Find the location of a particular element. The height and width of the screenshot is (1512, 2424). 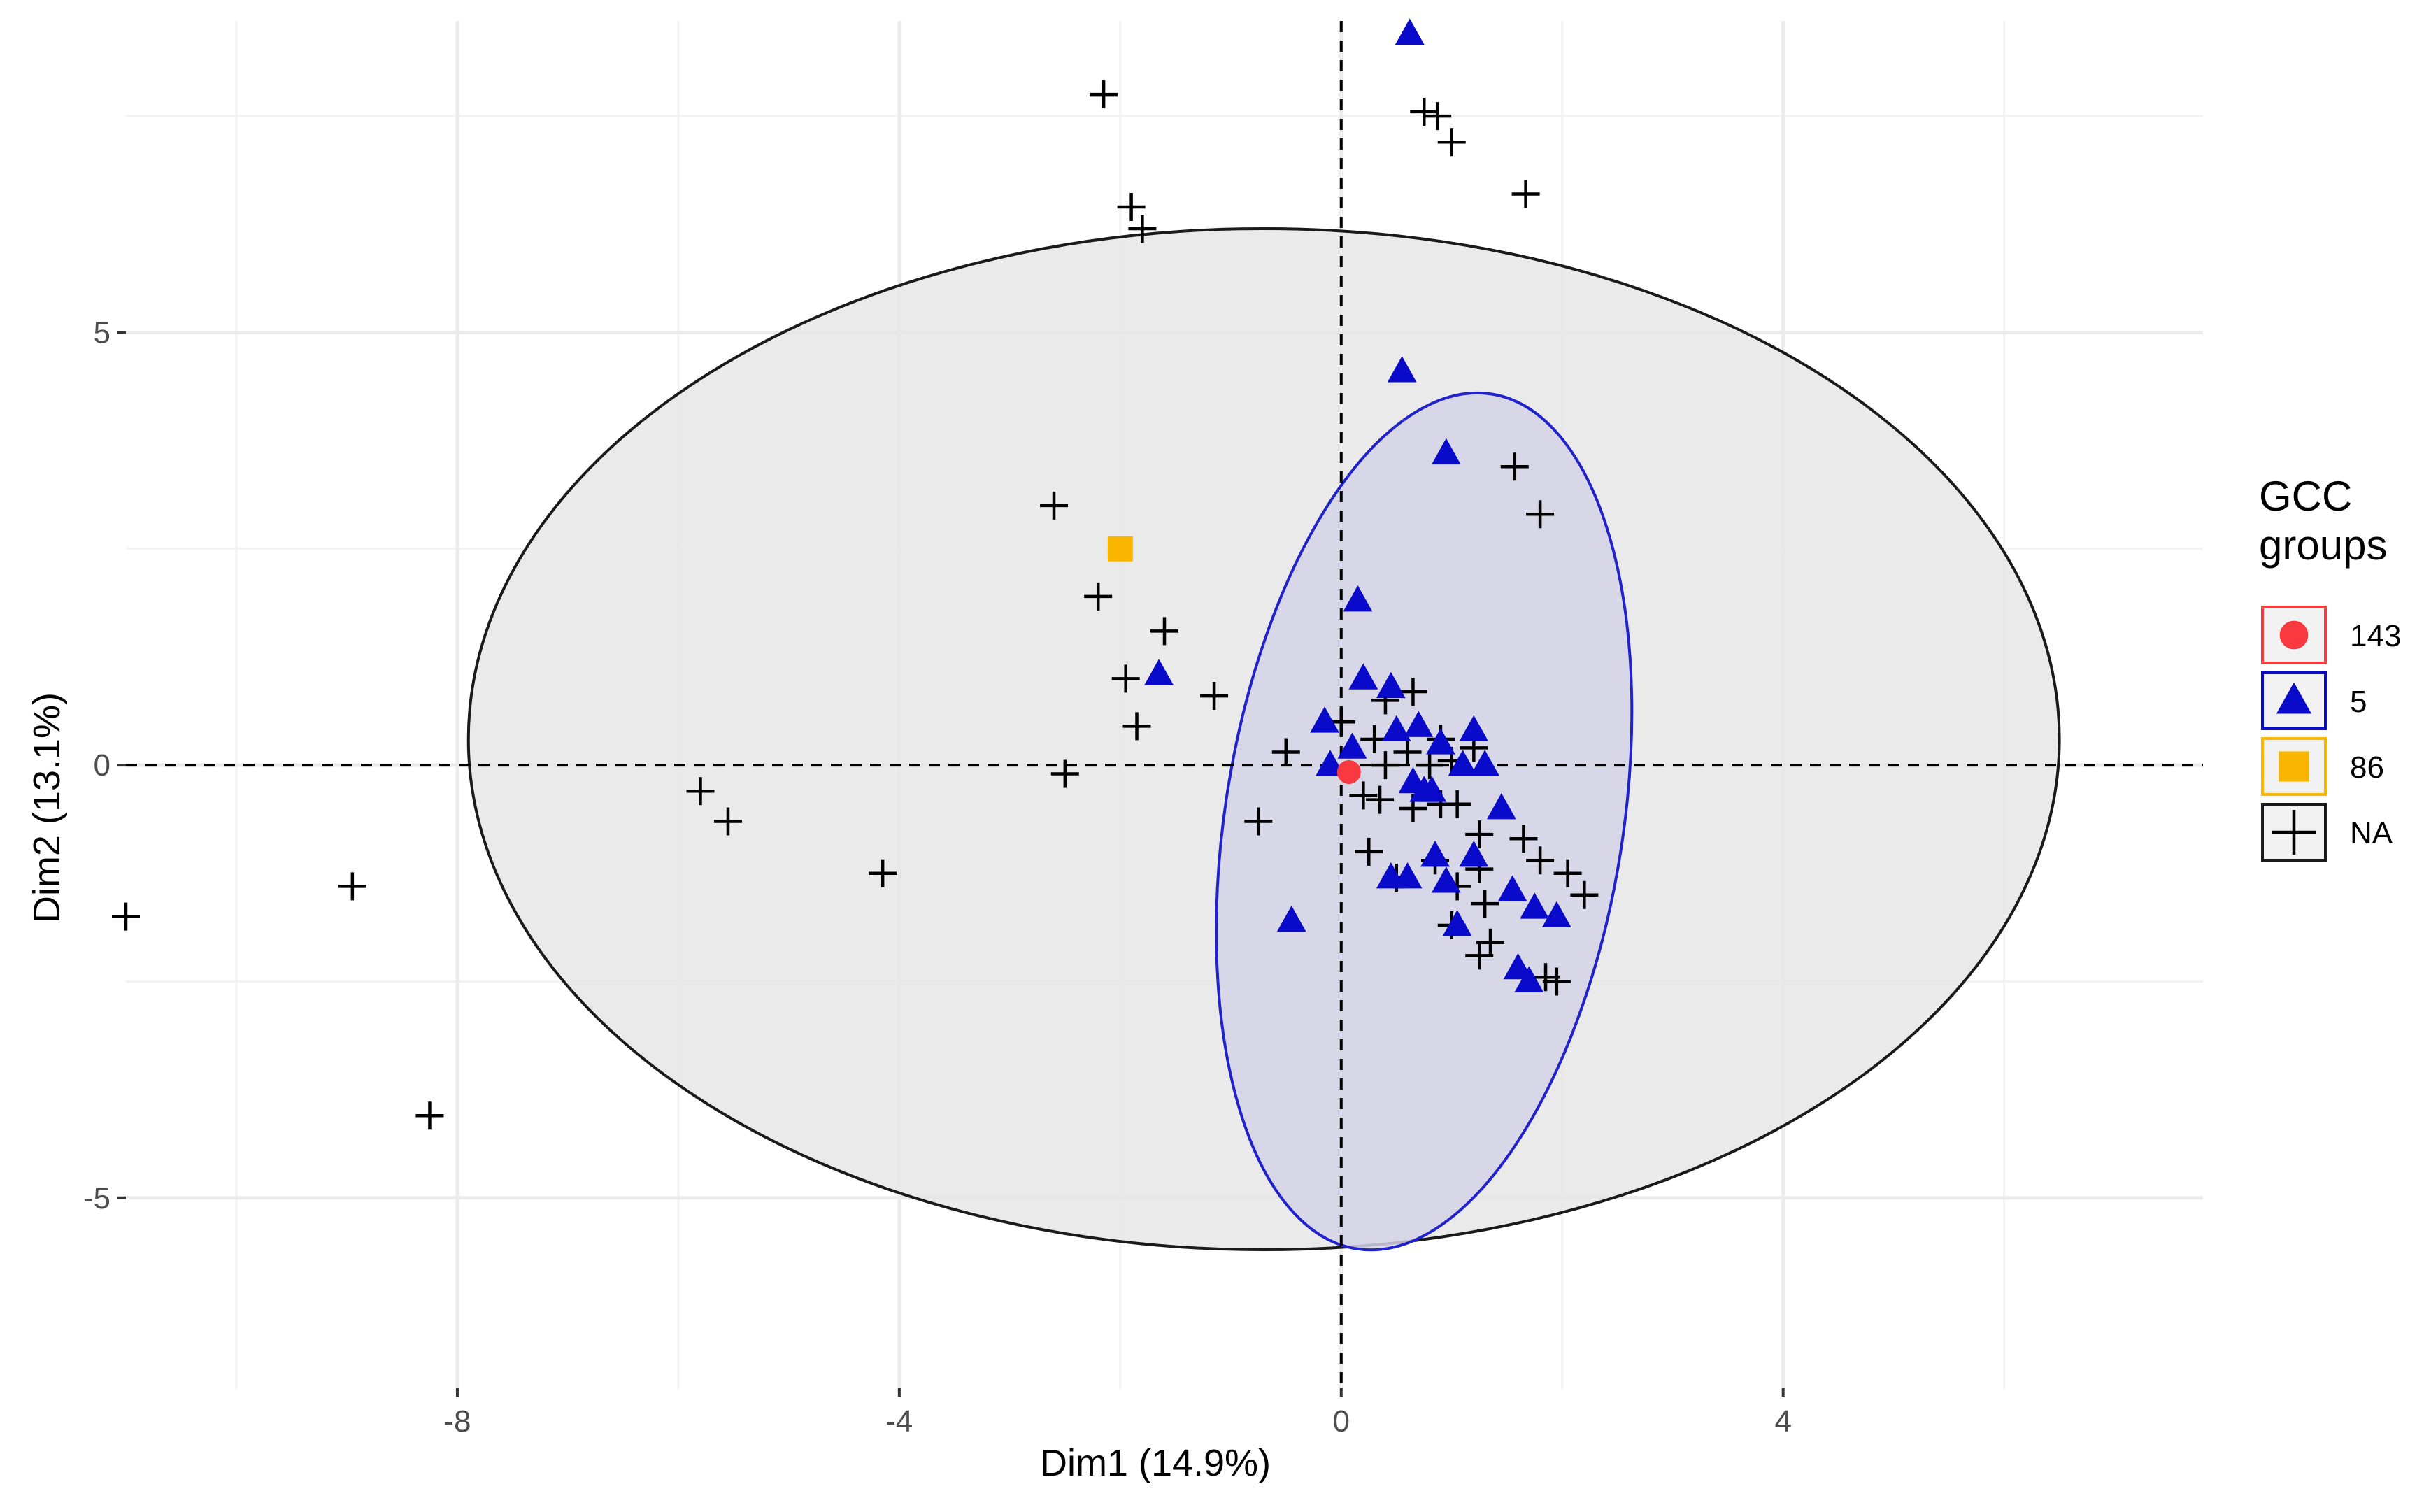

x-tick-label: -8 is located at coordinates (457, 1421).